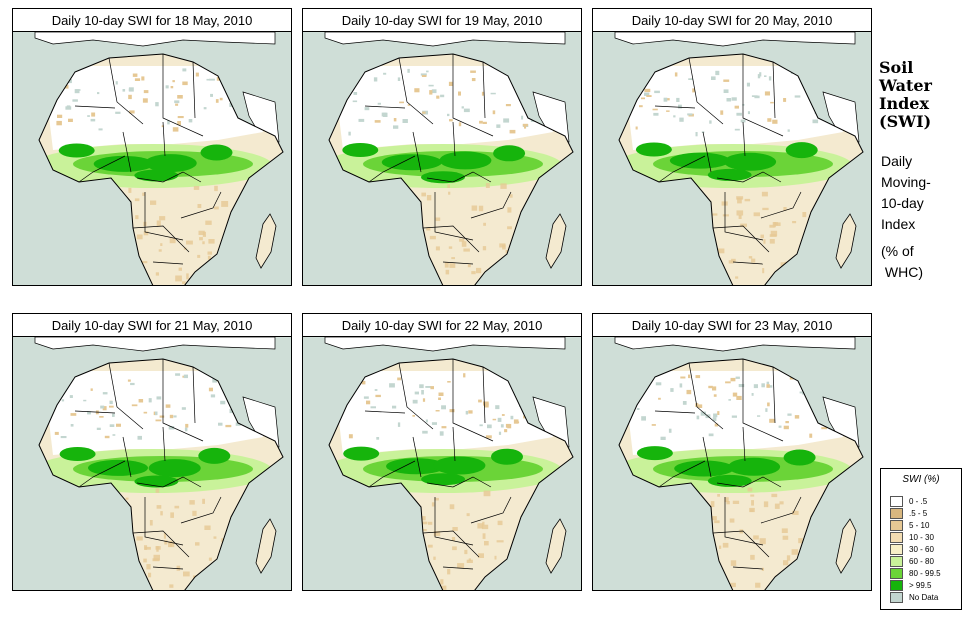 The width and height of the screenshot is (968, 626). I want to click on index-unit-line: (% of, so click(897, 251).